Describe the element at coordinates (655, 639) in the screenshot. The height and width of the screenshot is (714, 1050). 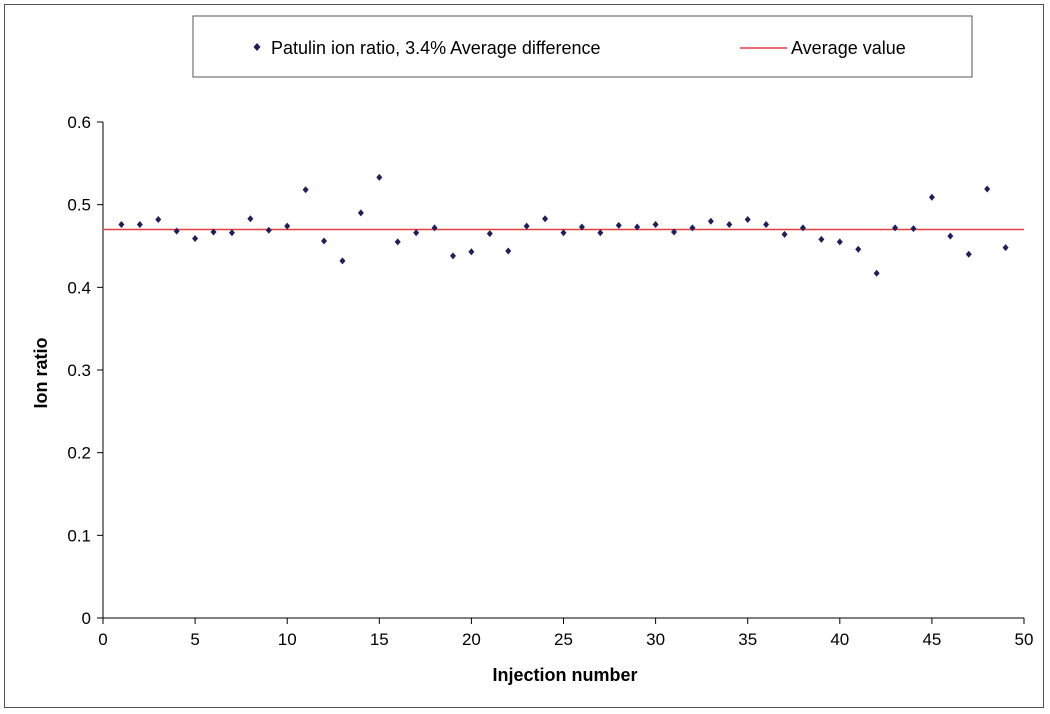
I see `x-tick-label: 30` at that location.